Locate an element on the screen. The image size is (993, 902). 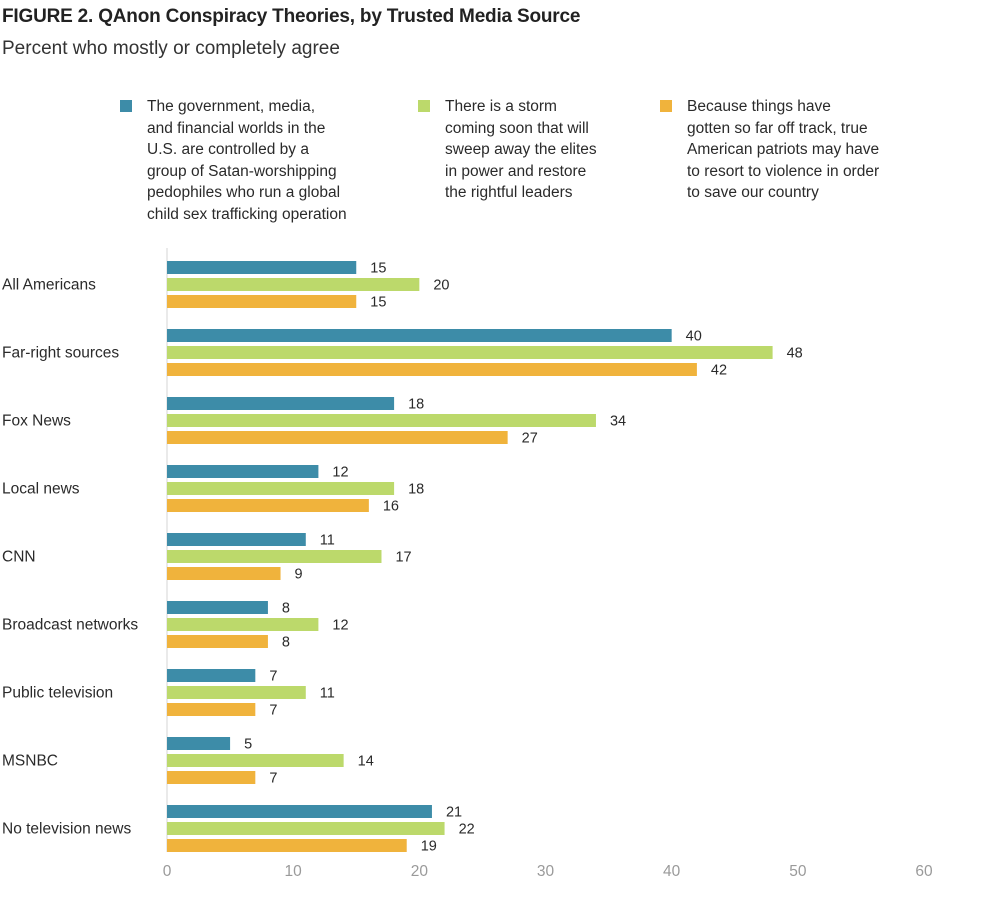
data-label-cnn-satan: 11 is located at coordinates (327, 541).